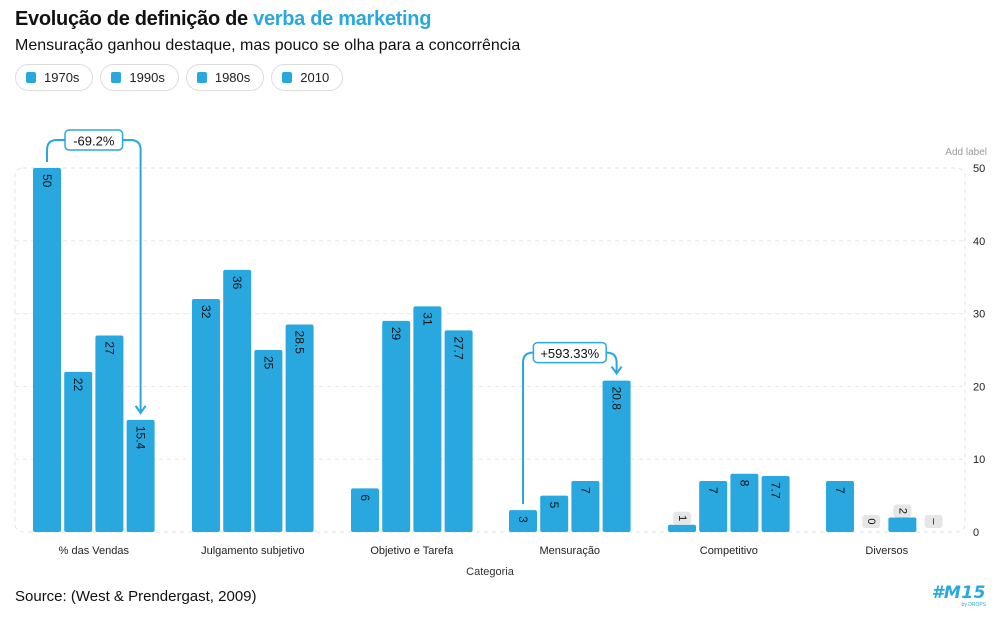  What do you see at coordinates (554, 505) in the screenshot?
I see `data-label: 5` at bounding box center [554, 505].